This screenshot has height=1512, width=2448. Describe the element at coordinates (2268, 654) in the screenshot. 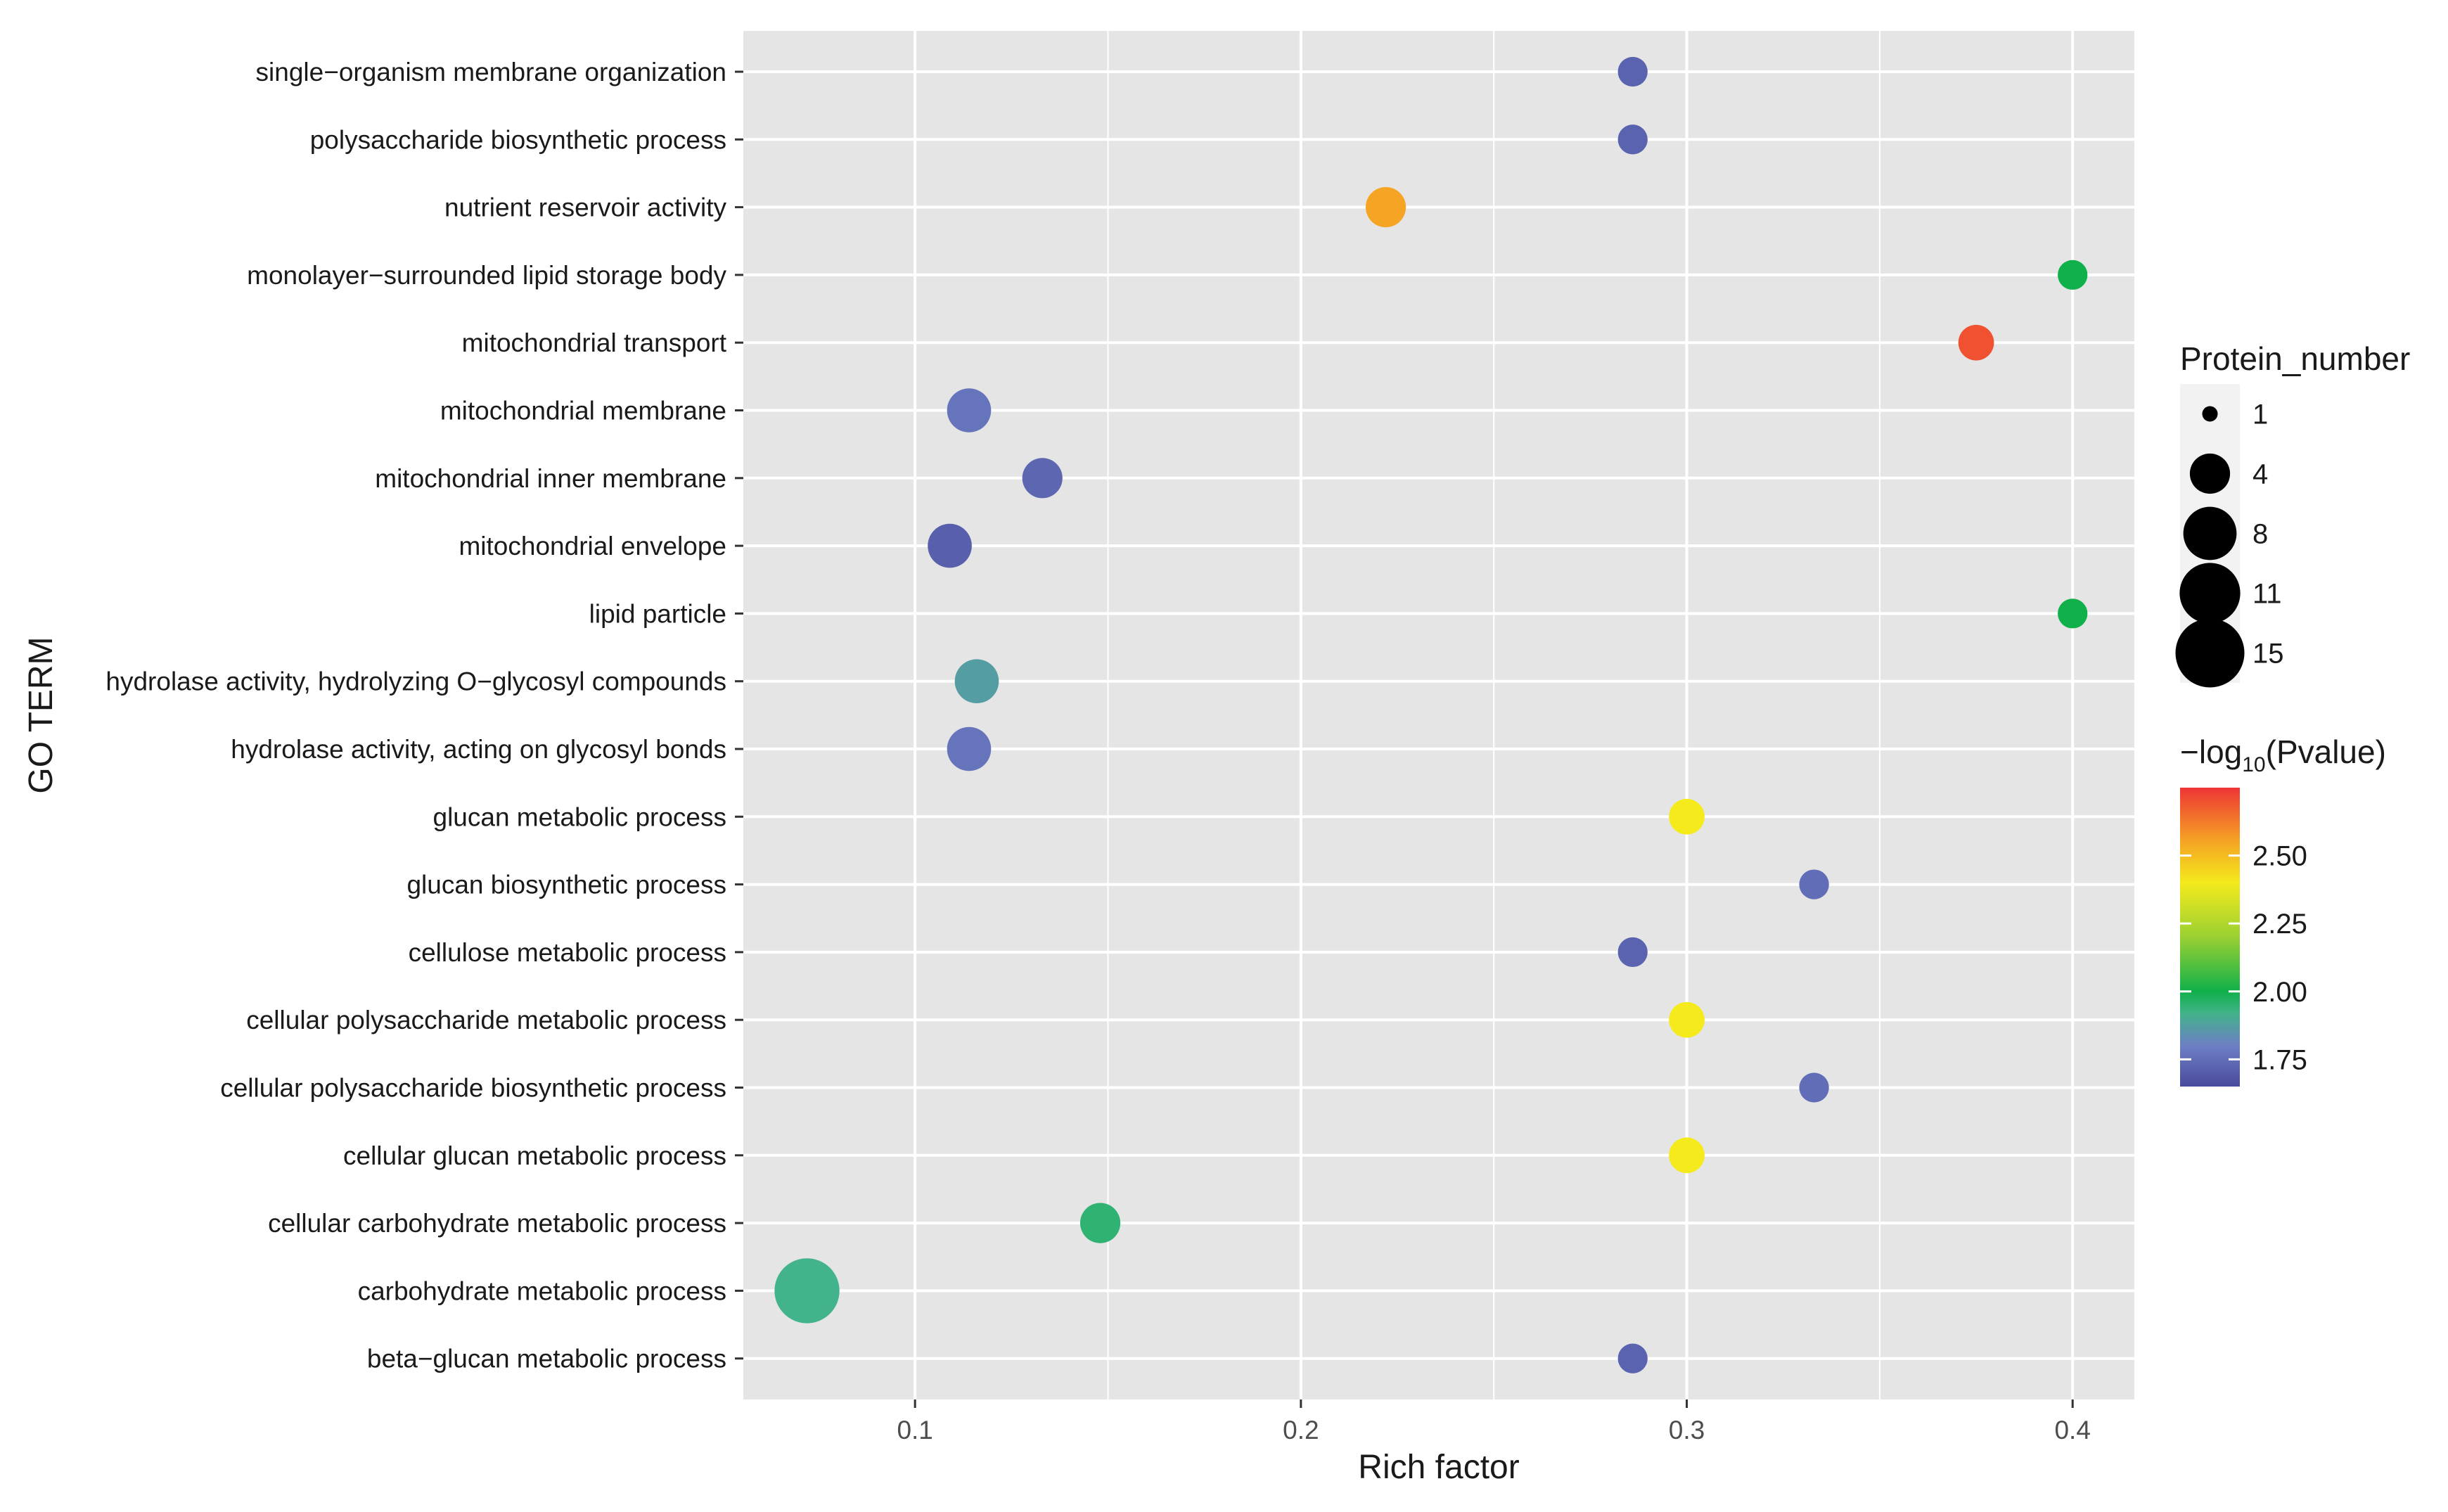

I see `size-legend-label-15: 15` at that location.